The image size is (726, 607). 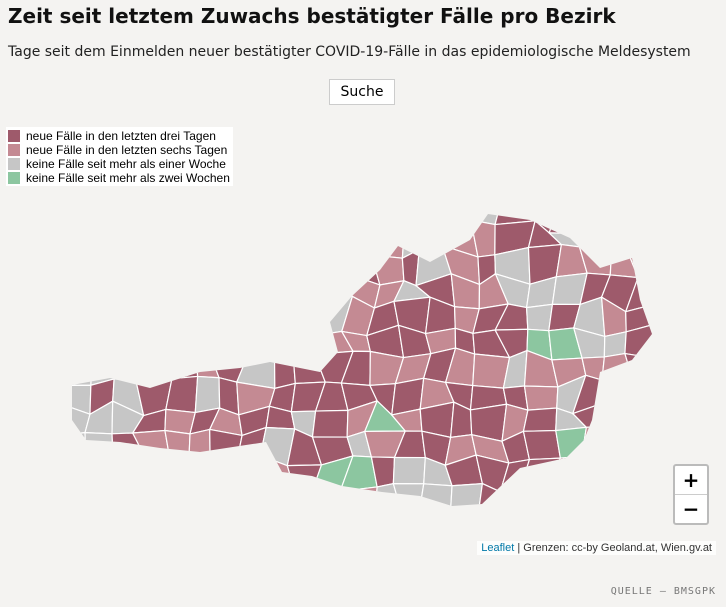 I want to click on leaflet-link: Leaflet, so click(x=498, y=548).